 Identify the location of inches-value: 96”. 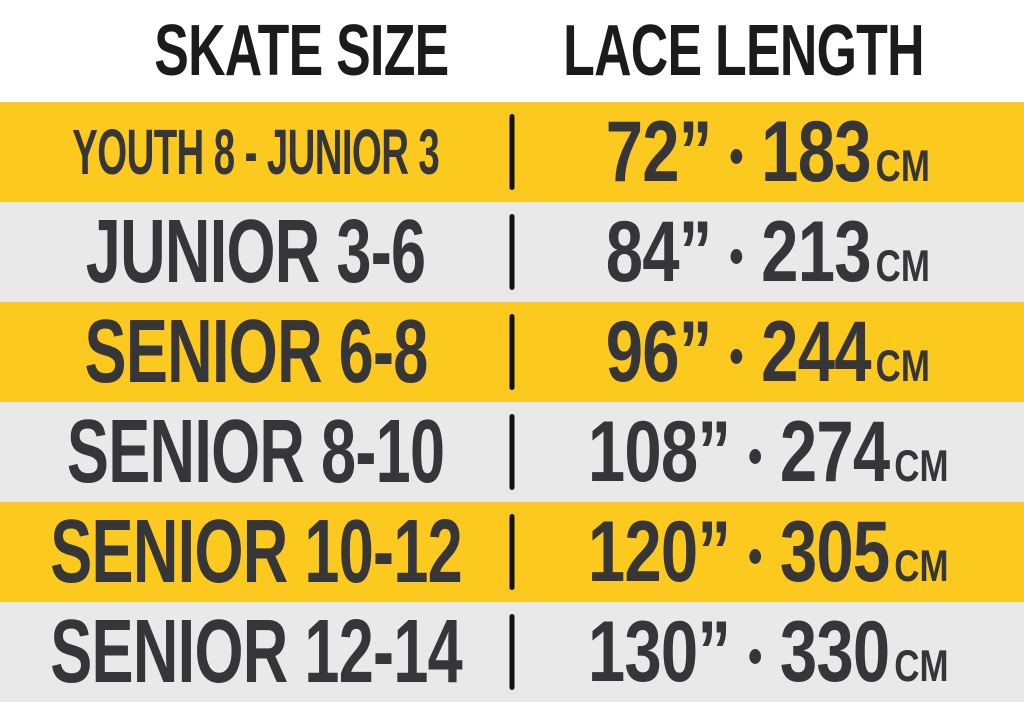
(659, 352).